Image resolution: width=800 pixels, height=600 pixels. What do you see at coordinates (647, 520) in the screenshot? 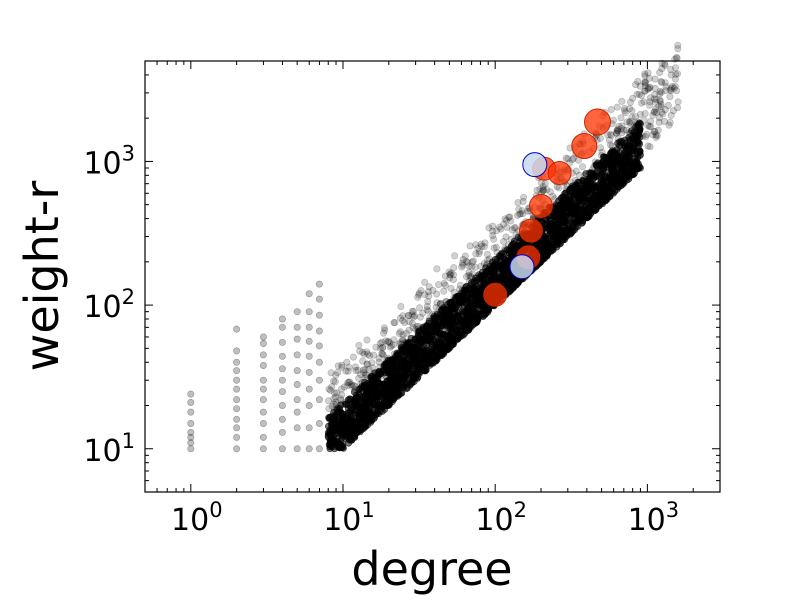
I see `x-tick-label-base: 10` at bounding box center [647, 520].